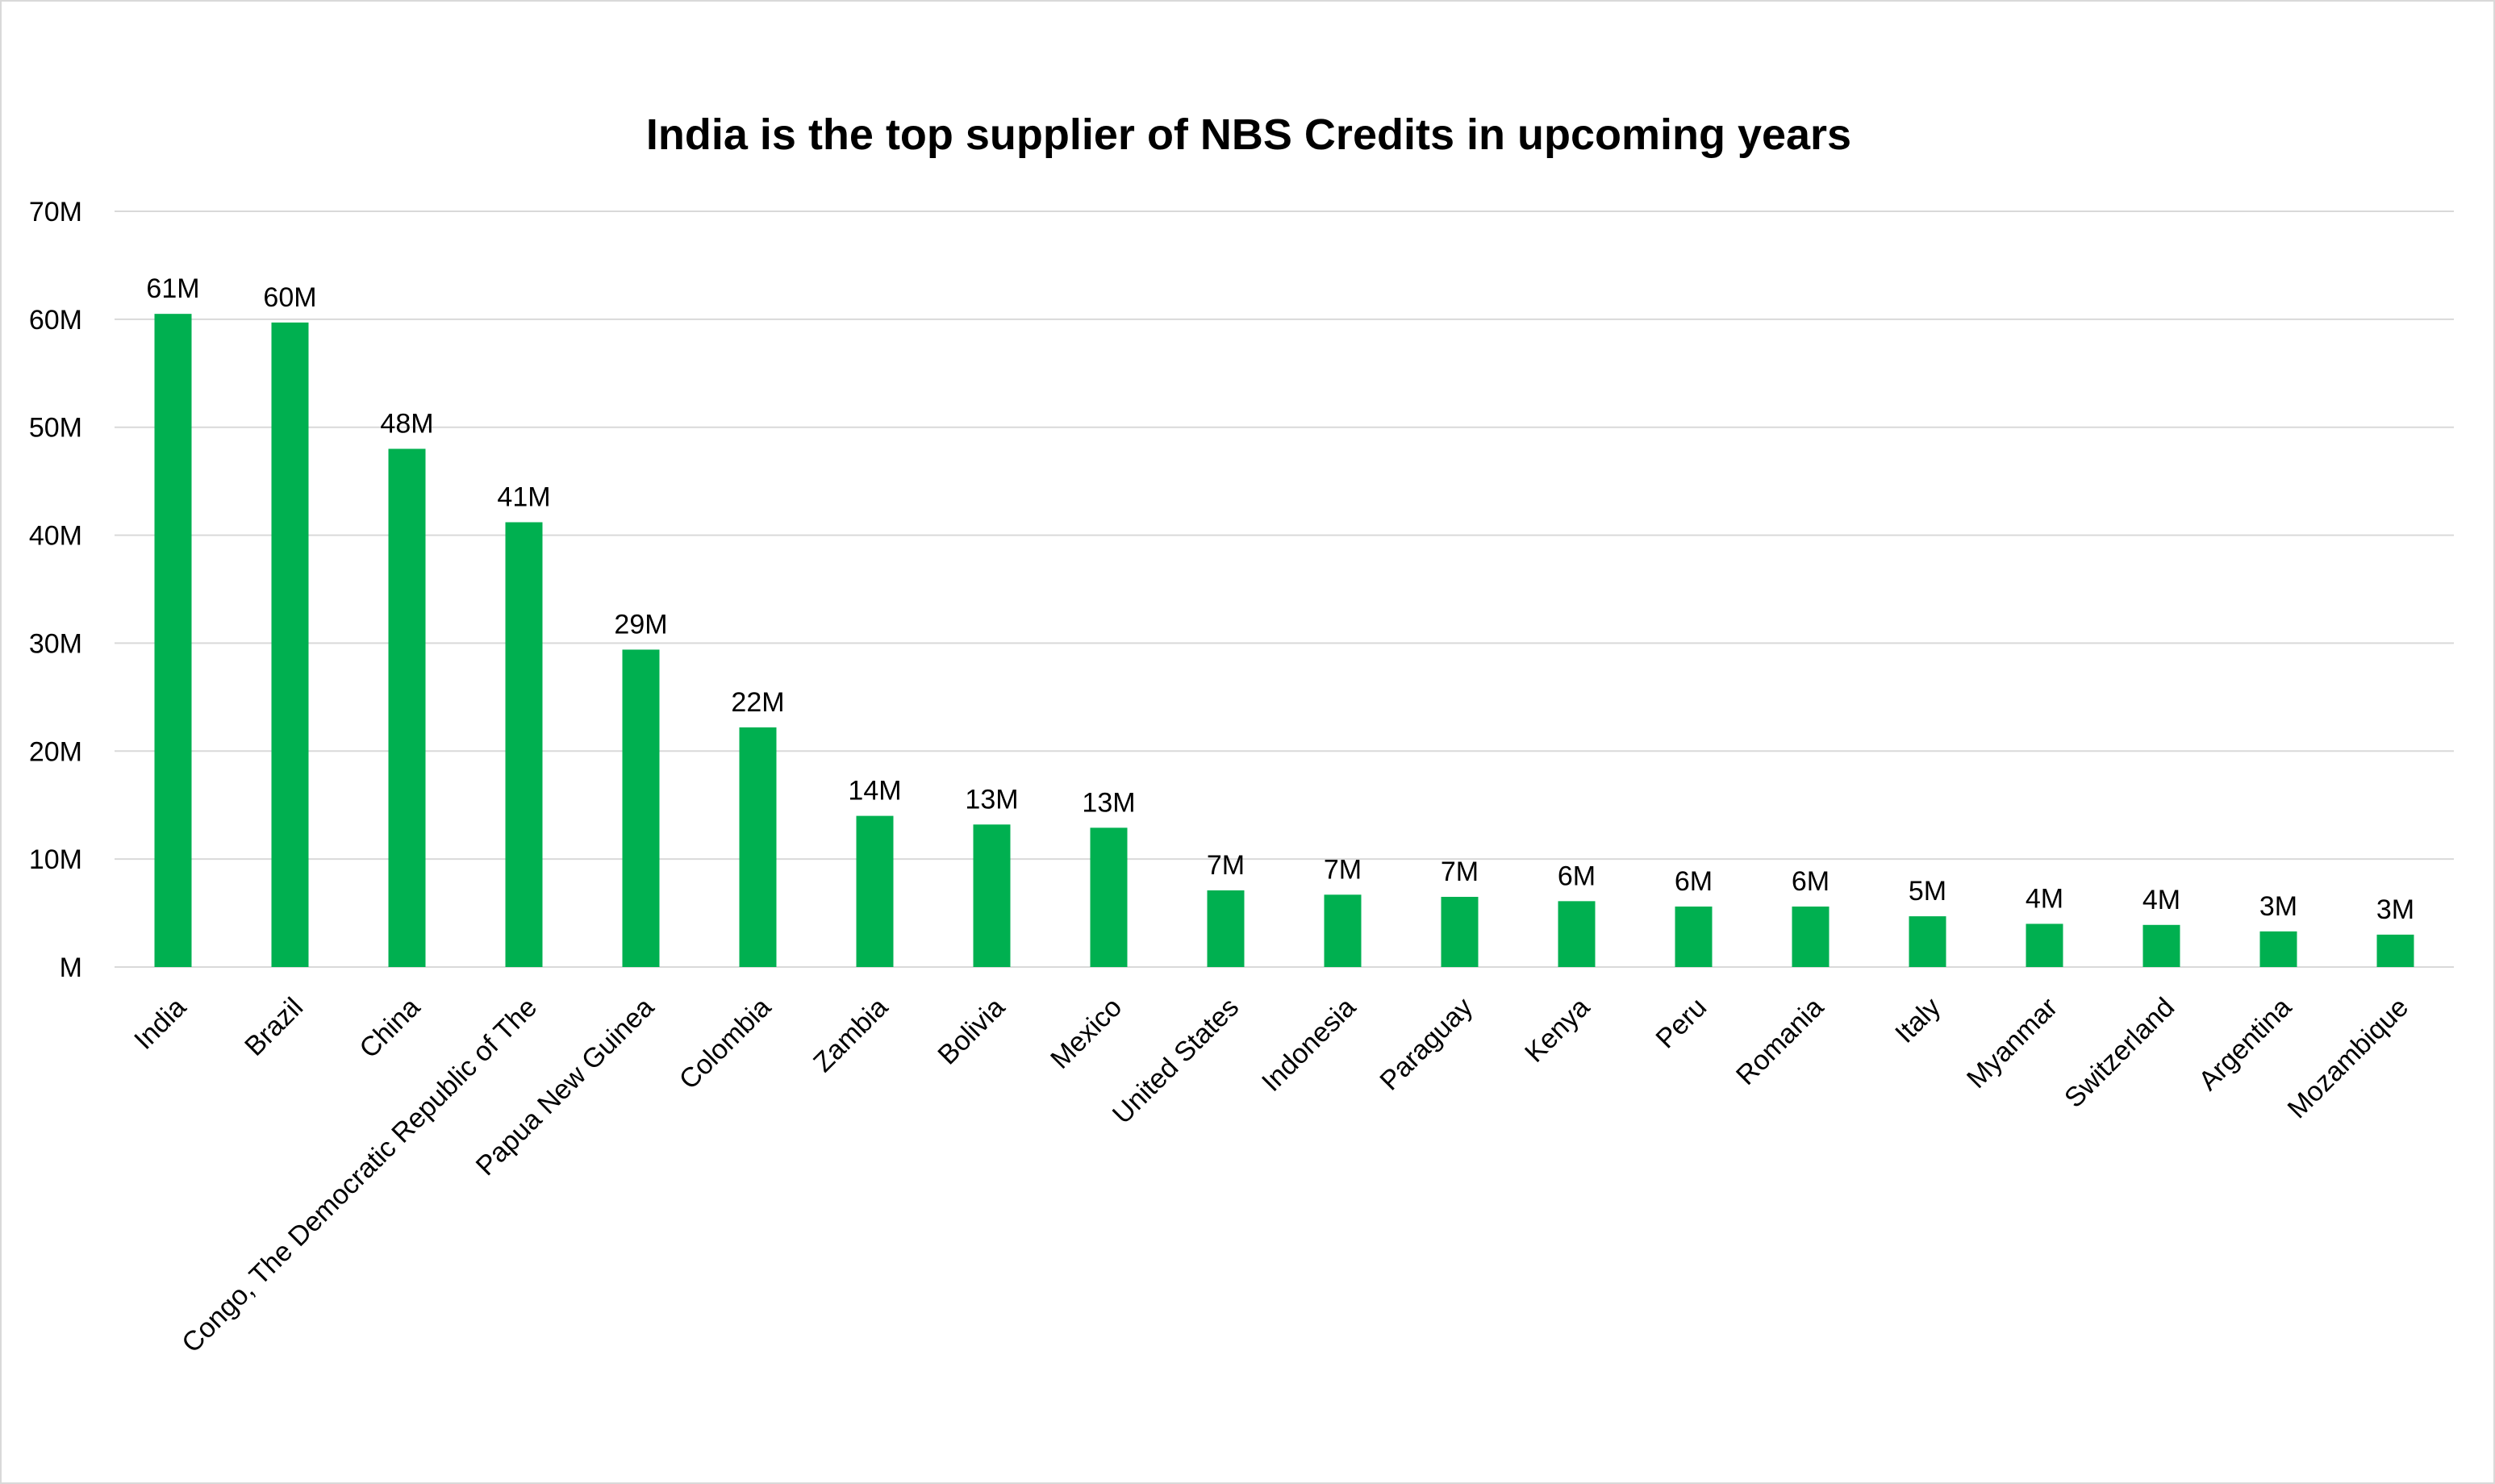 This screenshot has width=2495, height=1484. I want to click on data-label: 22M, so click(757, 702).